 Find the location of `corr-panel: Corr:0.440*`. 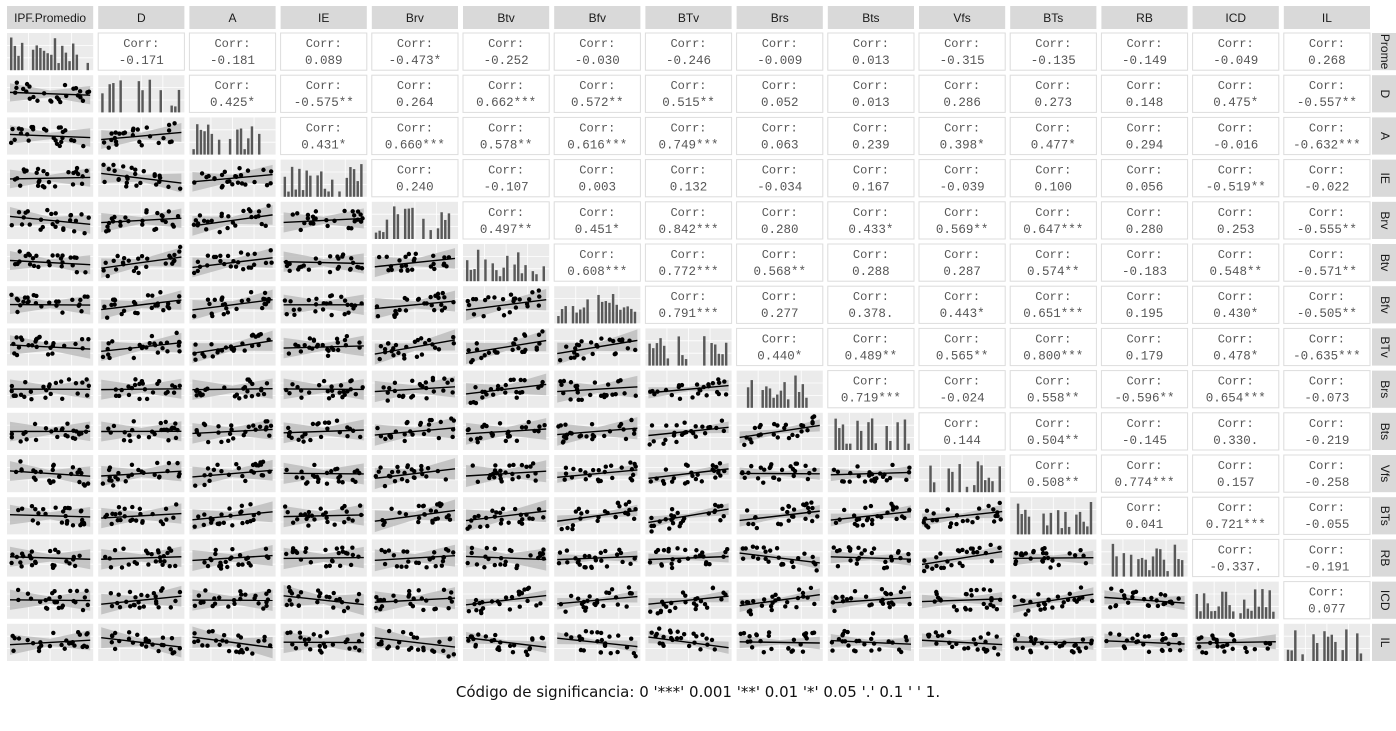

corr-panel: Corr:0.440* is located at coordinates (780, 347).